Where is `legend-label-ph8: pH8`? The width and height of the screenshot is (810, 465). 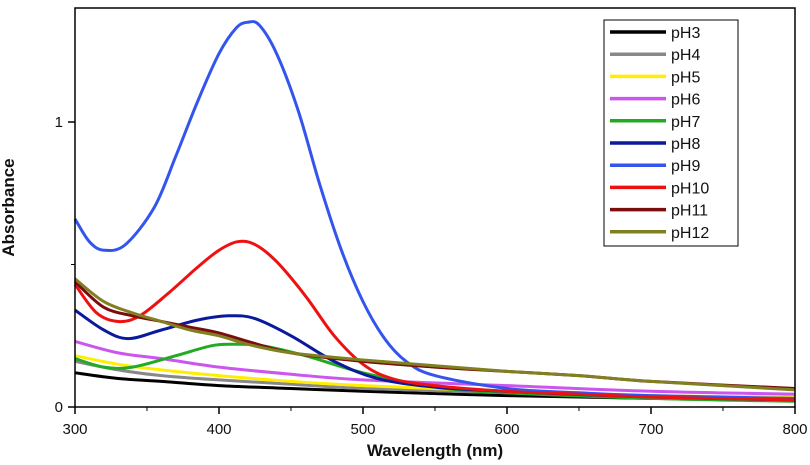 legend-label-ph8: pH8 is located at coordinates (685, 144).